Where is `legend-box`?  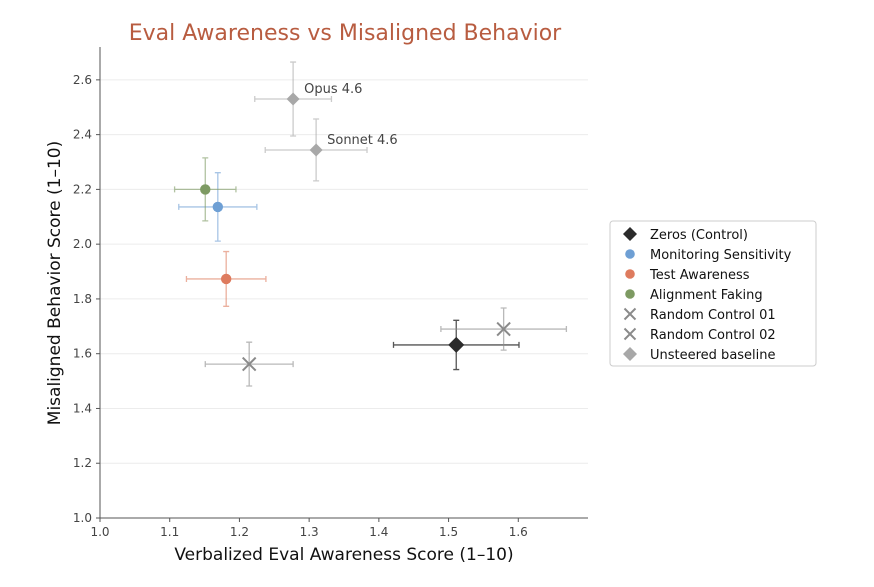 legend-box is located at coordinates (713, 293).